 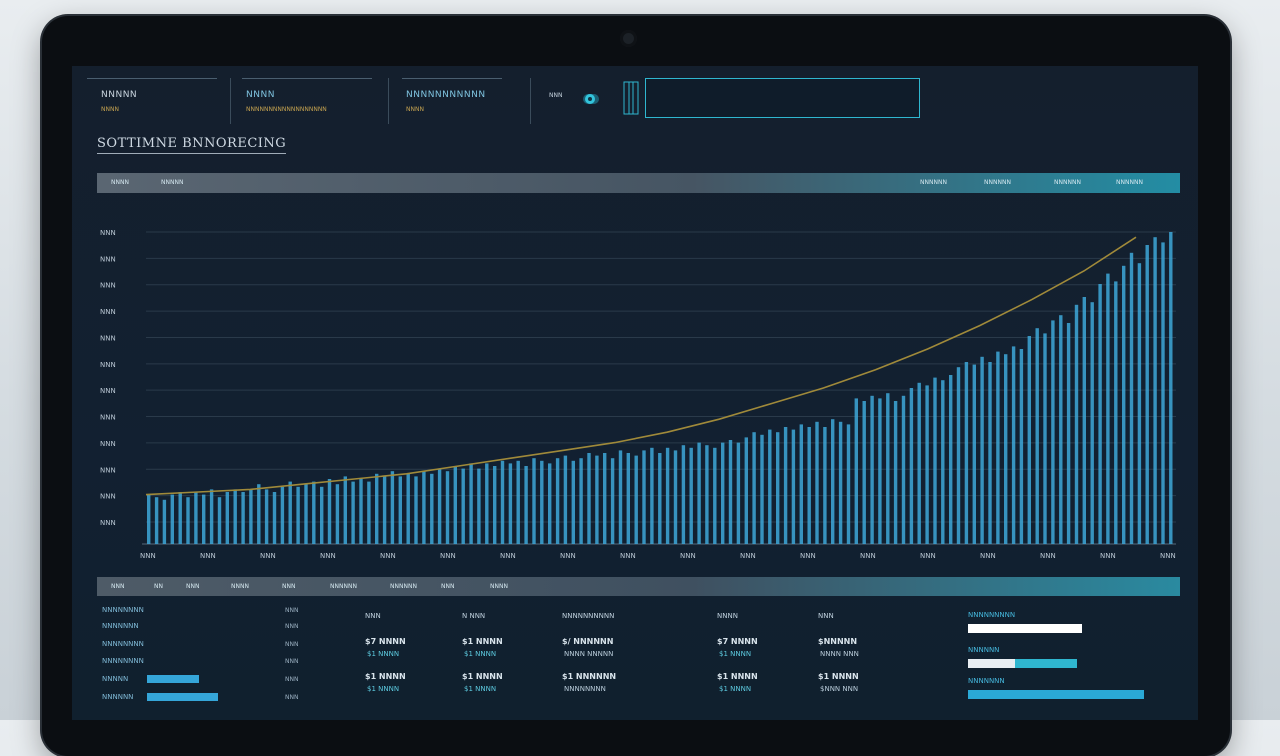 What do you see at coordinates (158, 586) in the screenshot?
I see `tab-item: NN` at bounding box center [158, 586].